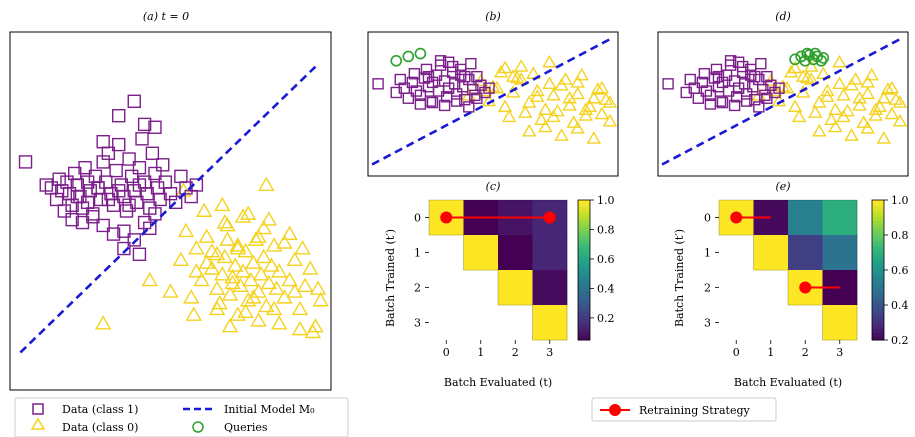 The height and width of the screenshot is (437, 915). I want to click on retraining-point, so click(446, 217).